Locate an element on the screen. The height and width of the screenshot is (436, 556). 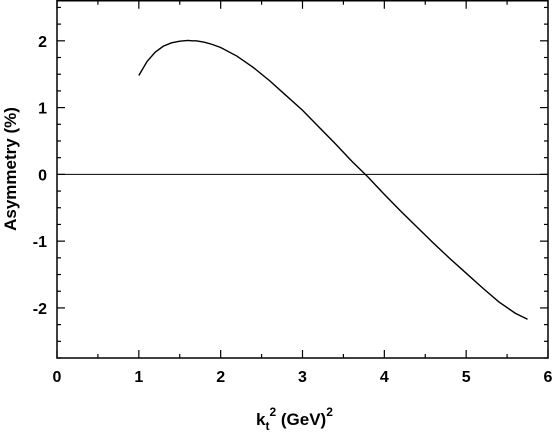
x-axis-title-superscript: 2 is located at coordinates (272, 412).